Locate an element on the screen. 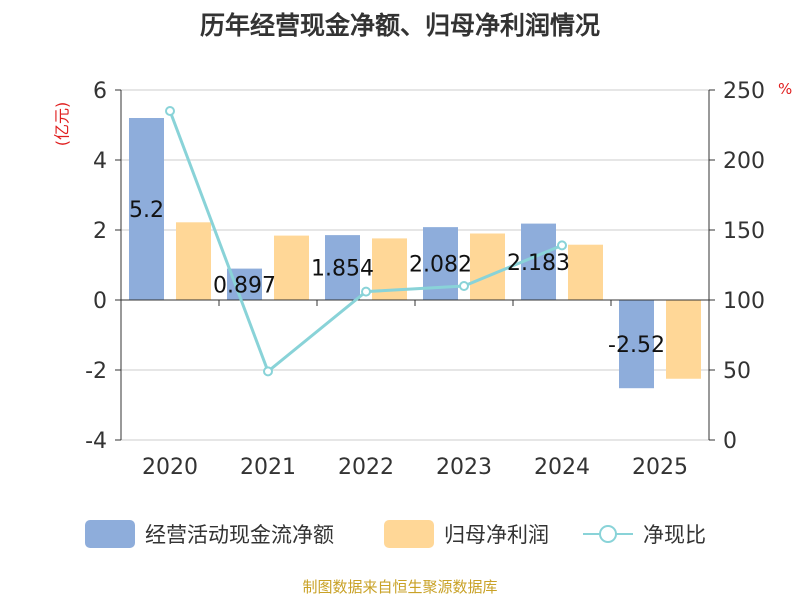  left-axis-tick-label: -2 is located at coordinates (96, 371).